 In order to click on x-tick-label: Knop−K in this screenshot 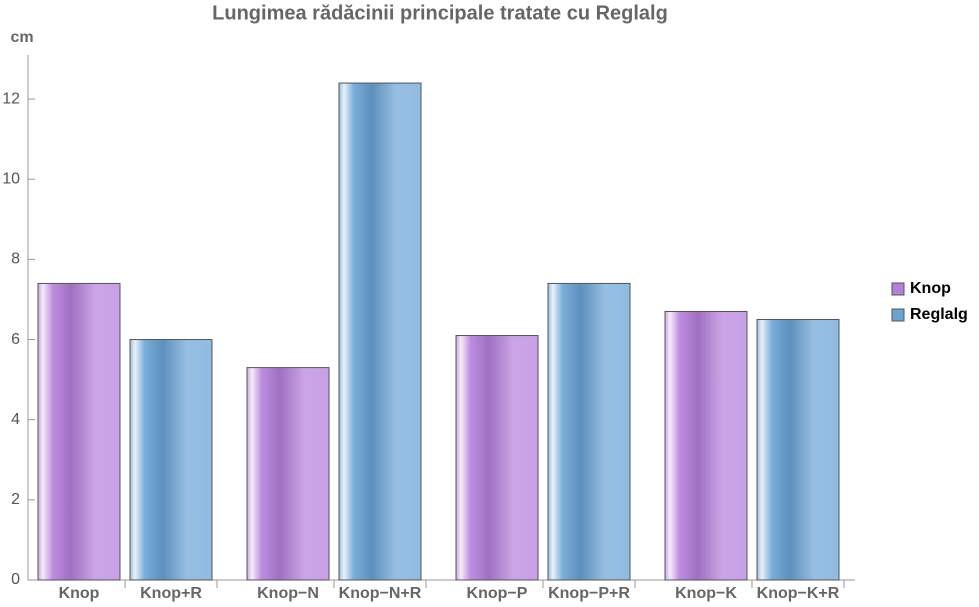, I will do `click(706, 593)`.